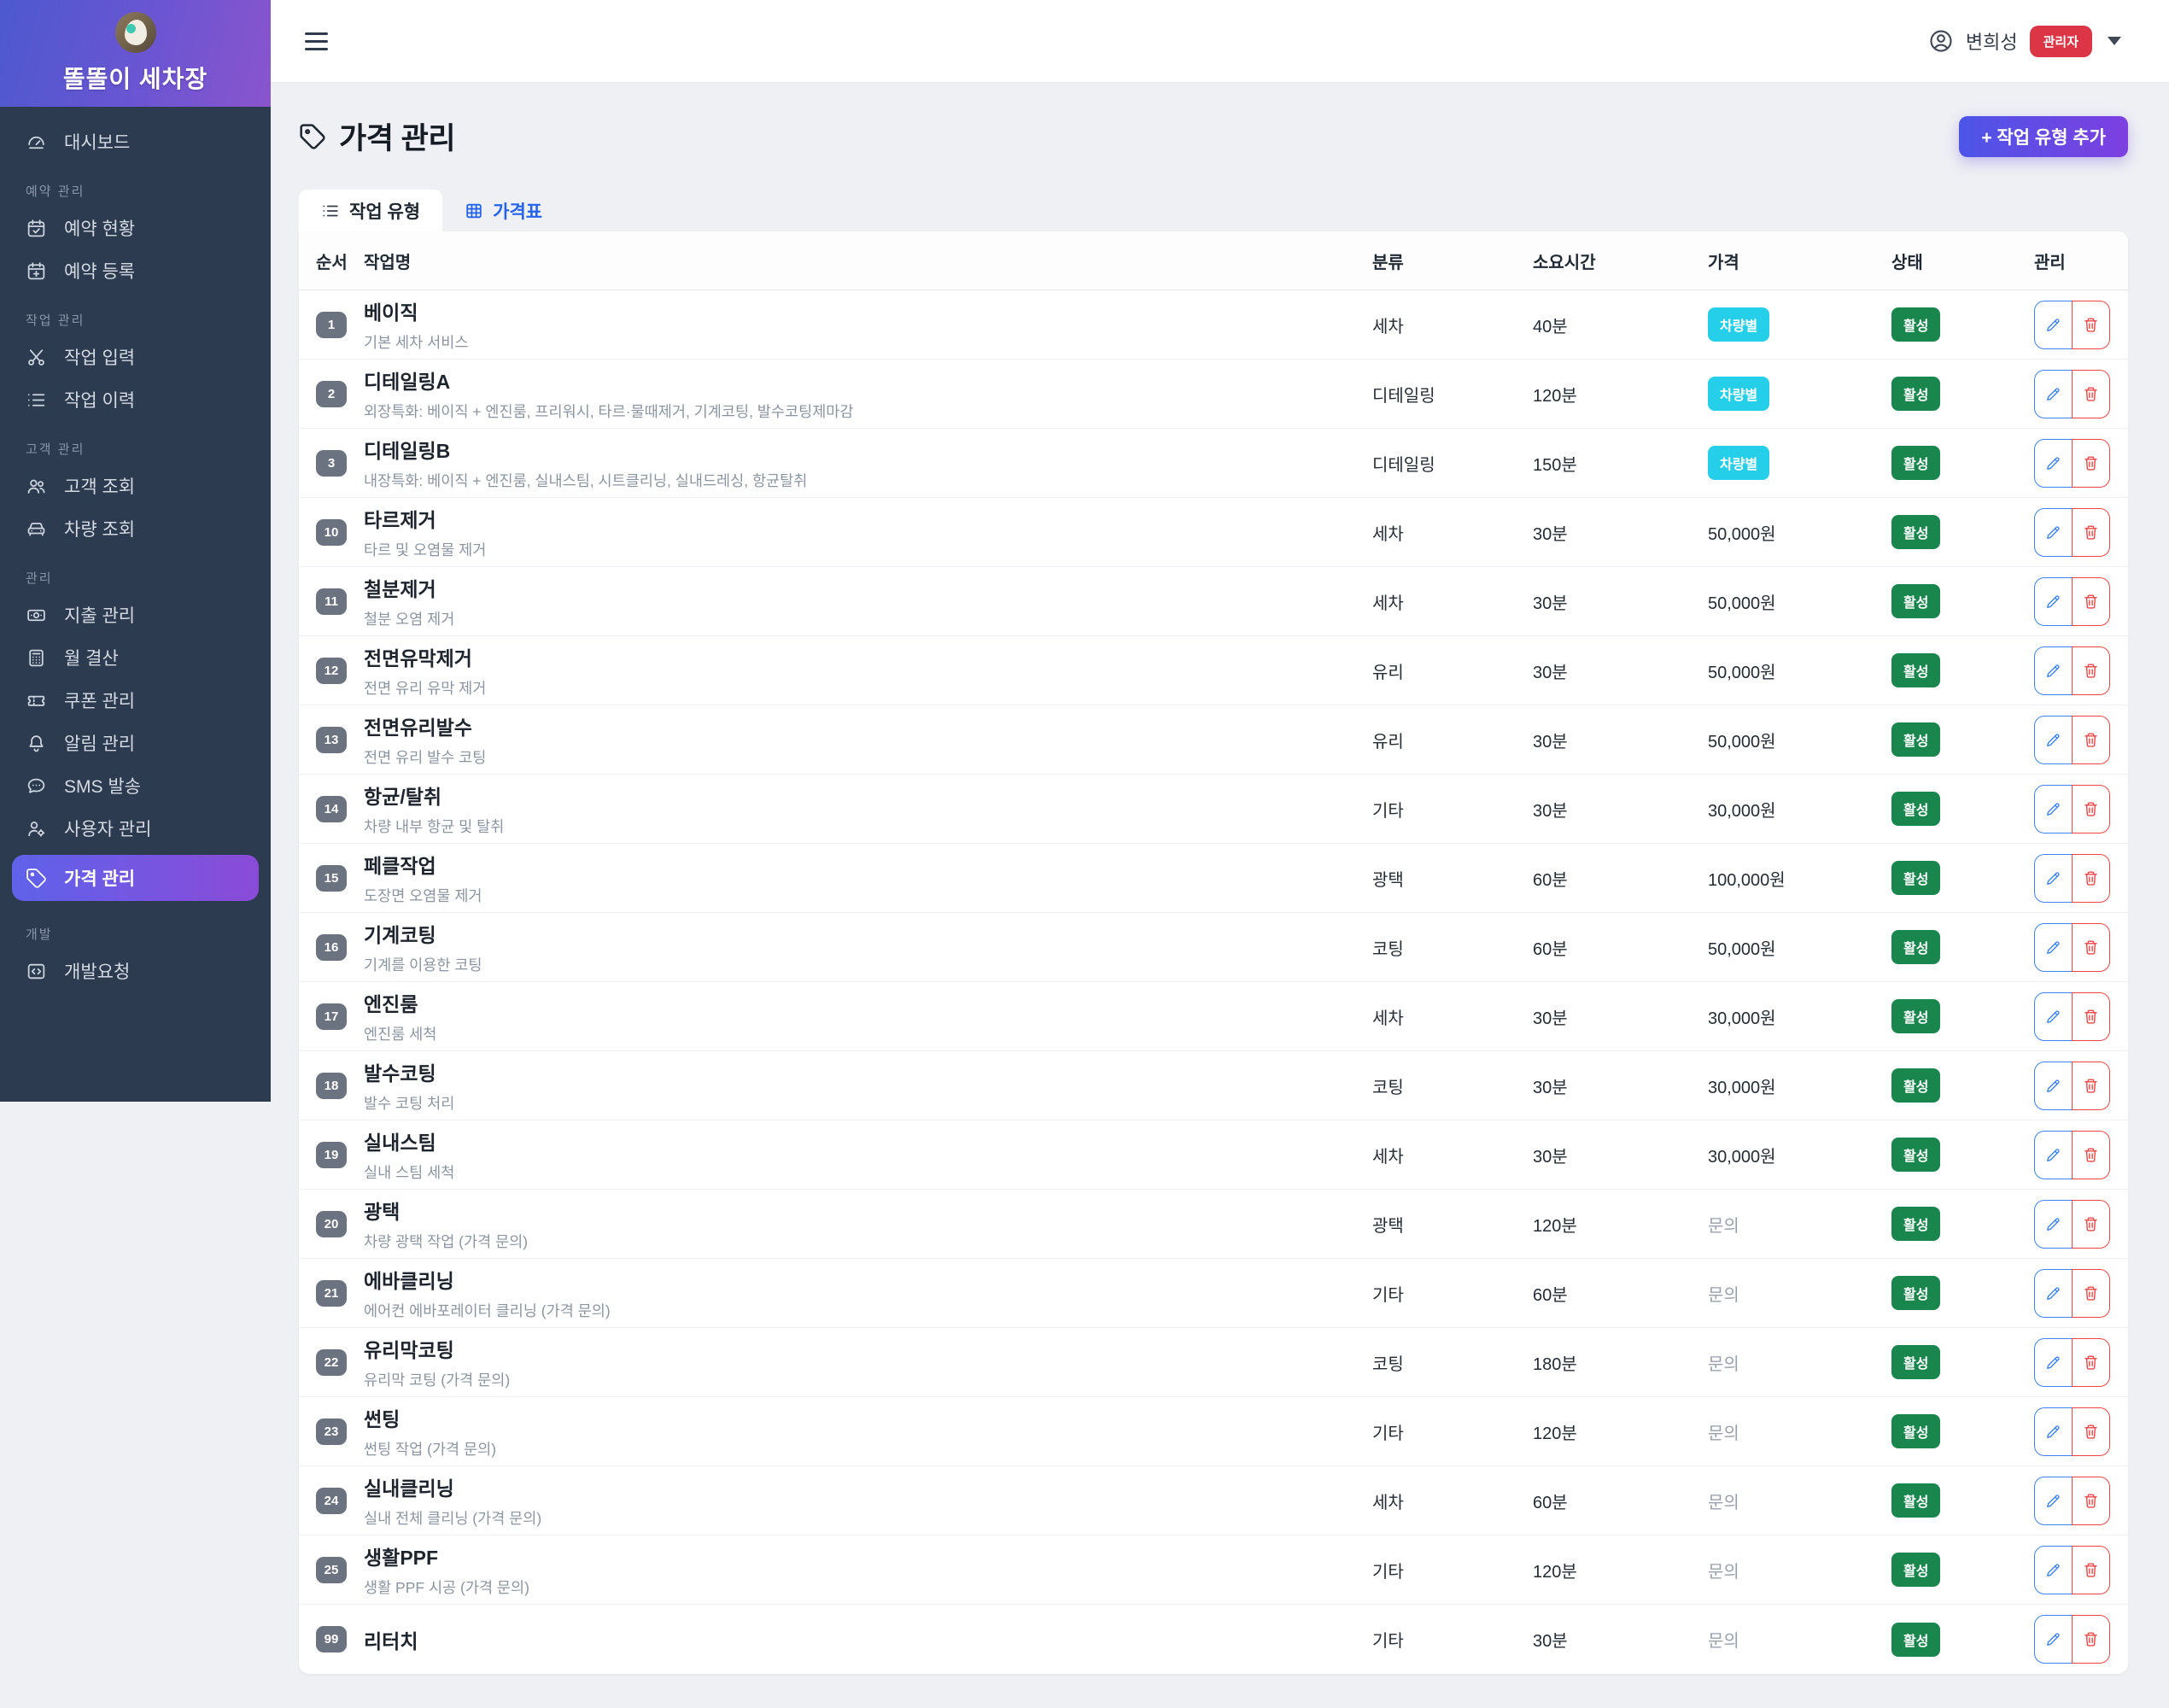 This screenshot has width=2169, height=1708. What do you see at coordinates (403, 797) in the screenshot?
I see `job-name: 항균/탈취` at bounding box center [403, 797].